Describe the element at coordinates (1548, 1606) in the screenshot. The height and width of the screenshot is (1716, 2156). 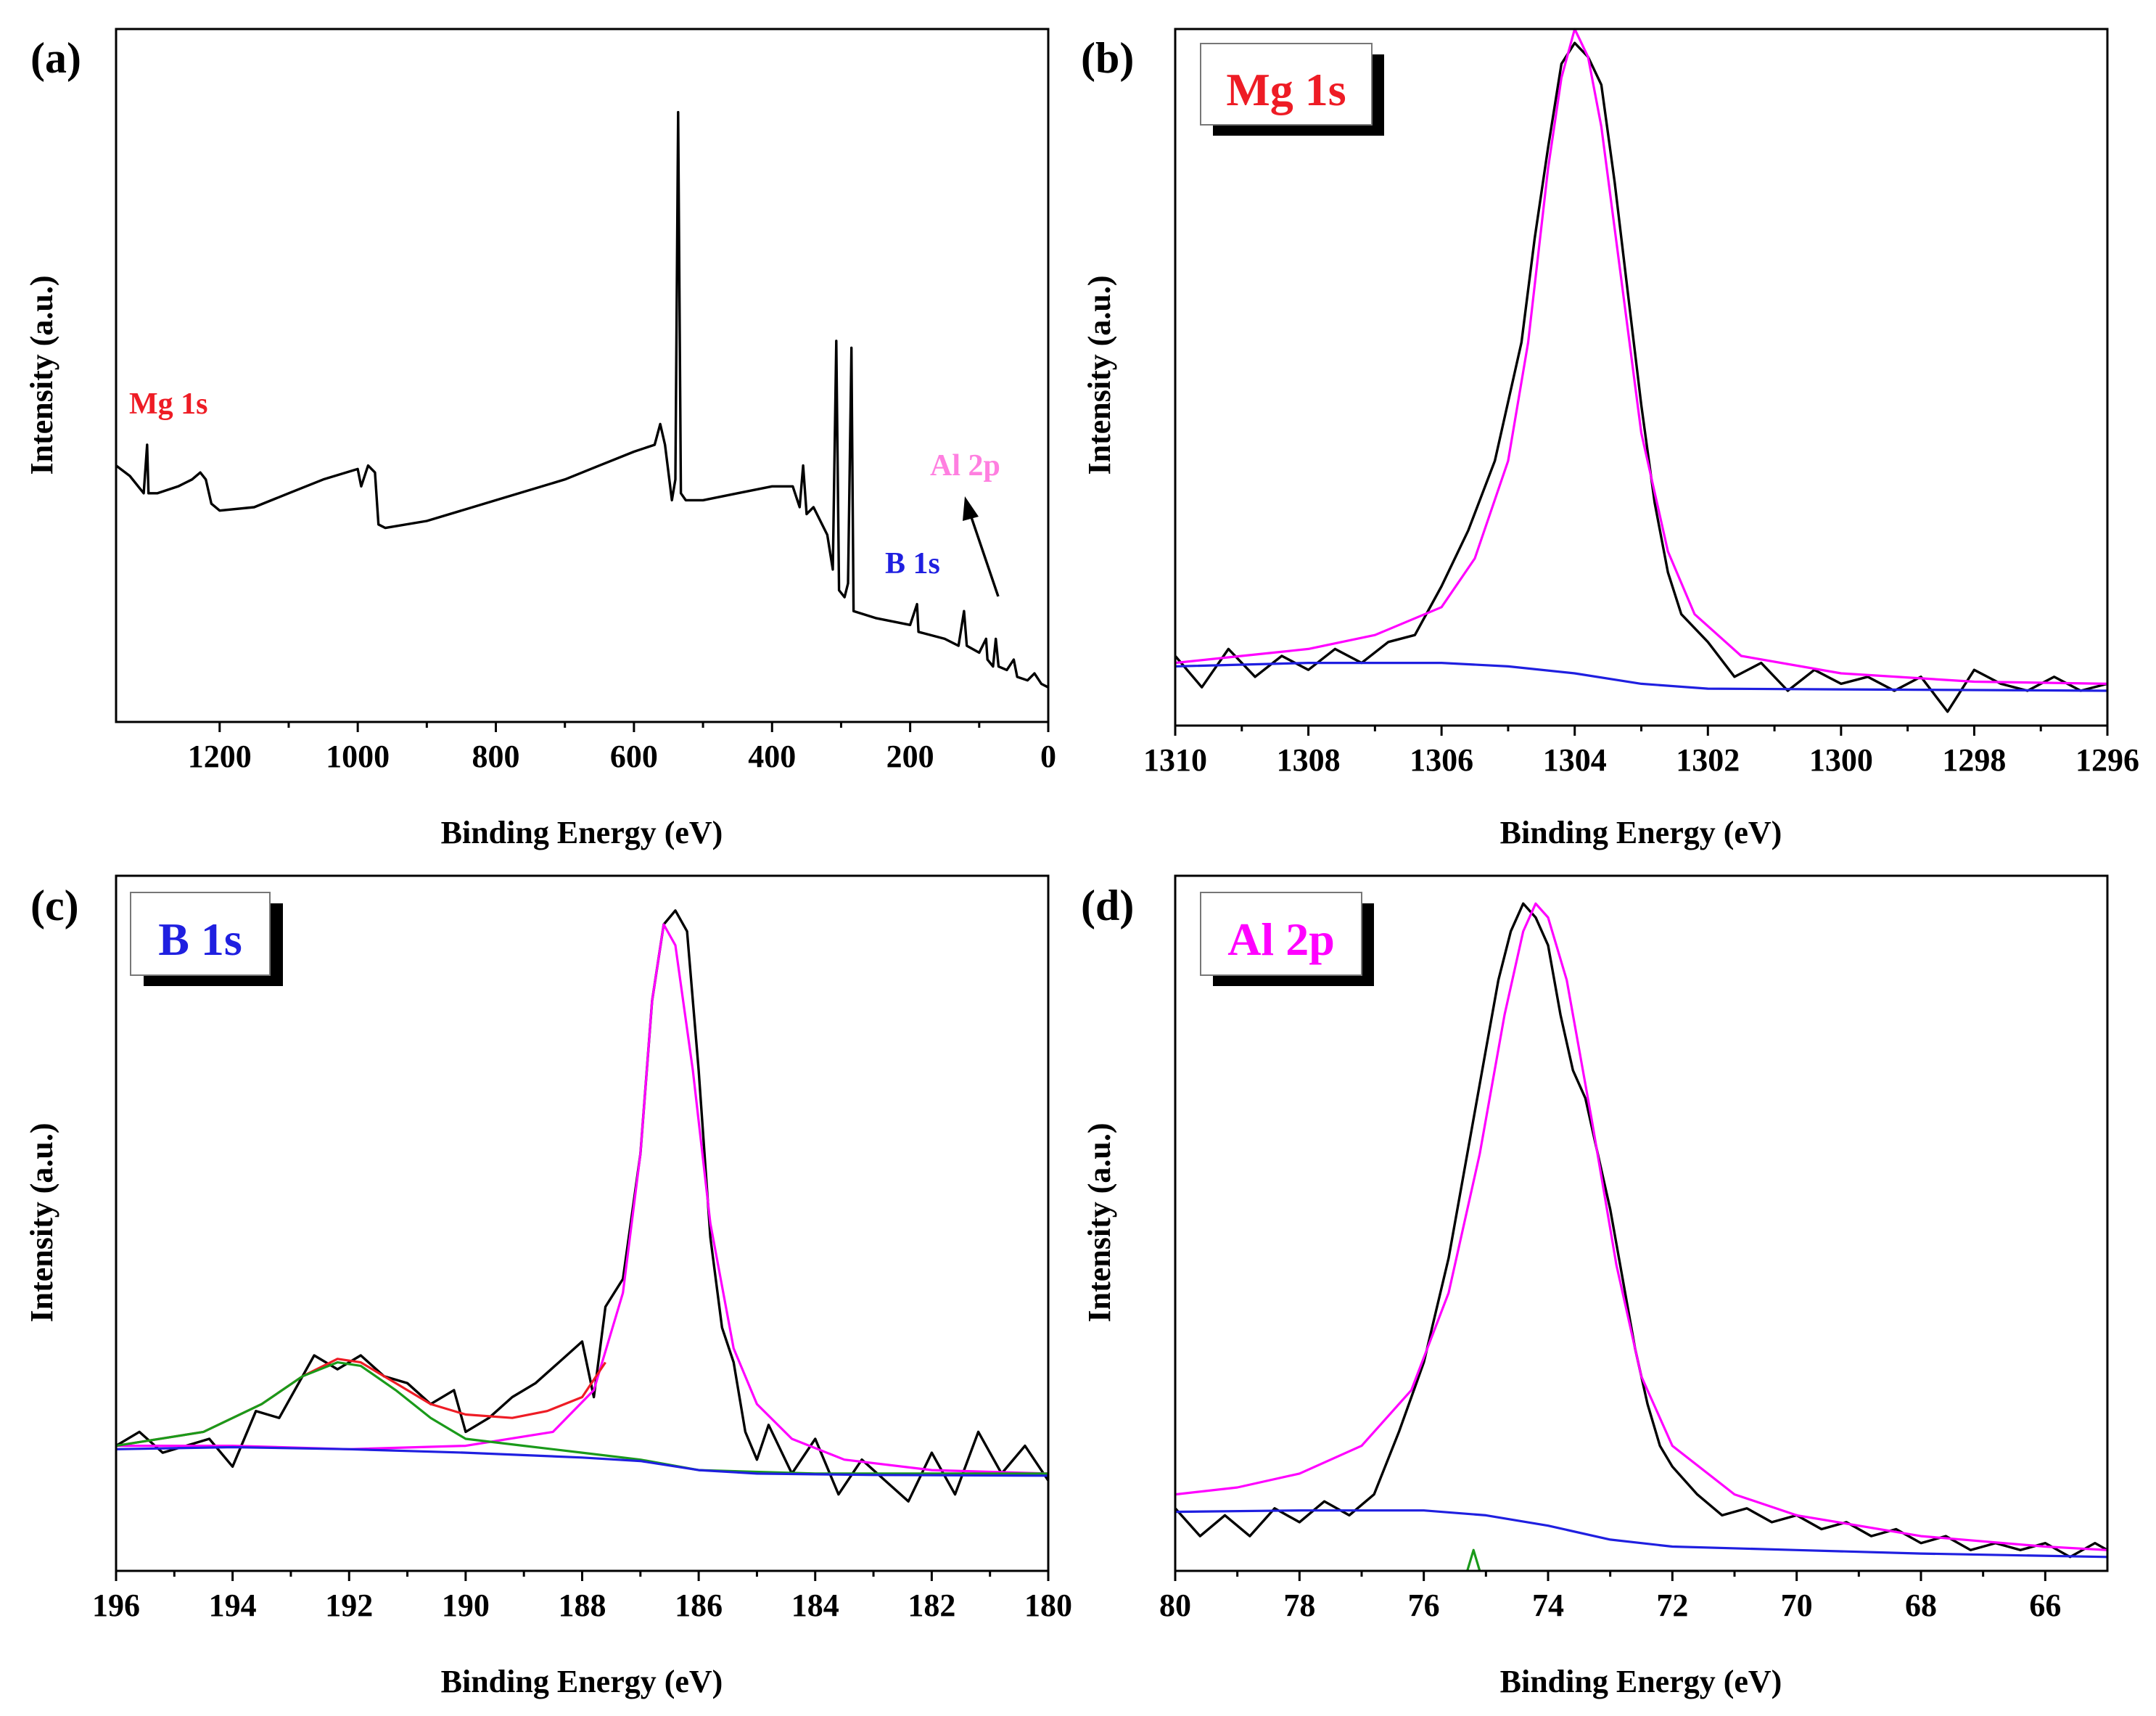
I see `x-tick-label-d: 74` at that location.